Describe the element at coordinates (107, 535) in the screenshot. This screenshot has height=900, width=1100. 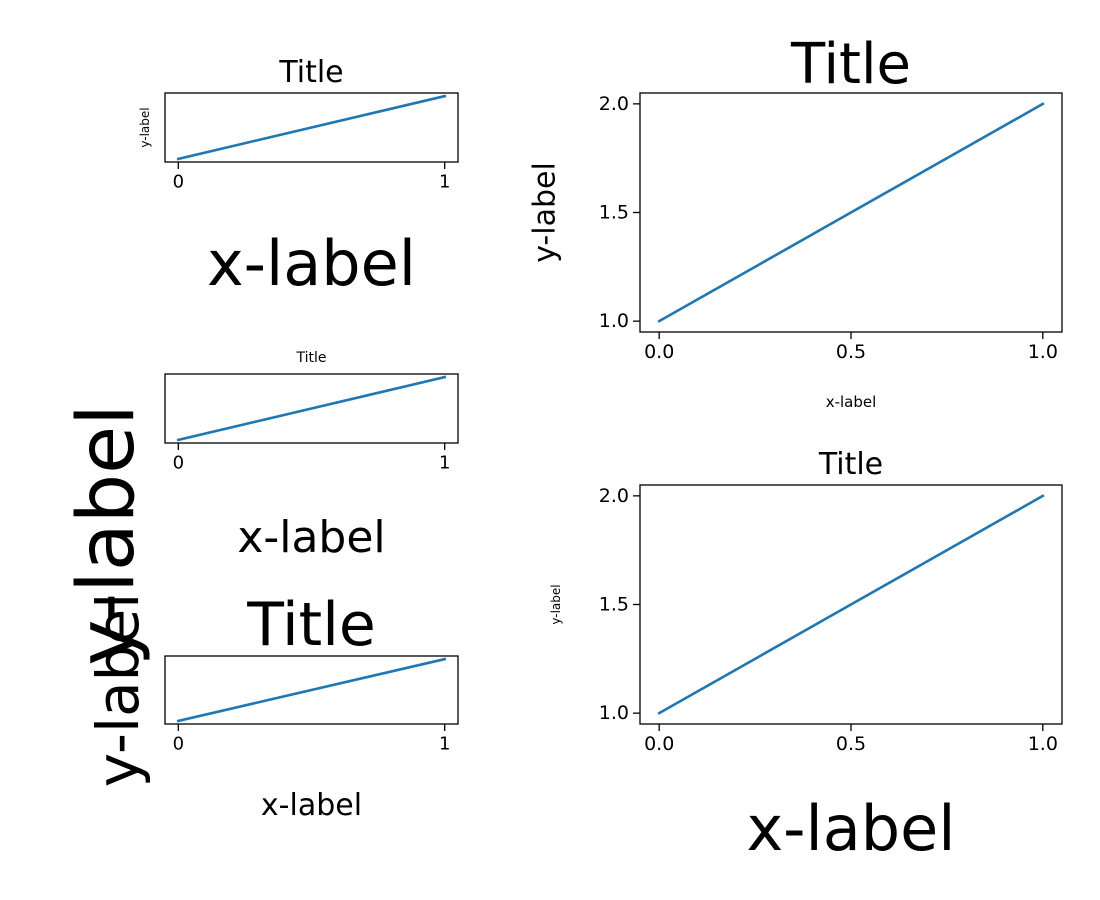
I see `figure-supylabel: y-label` at that location.